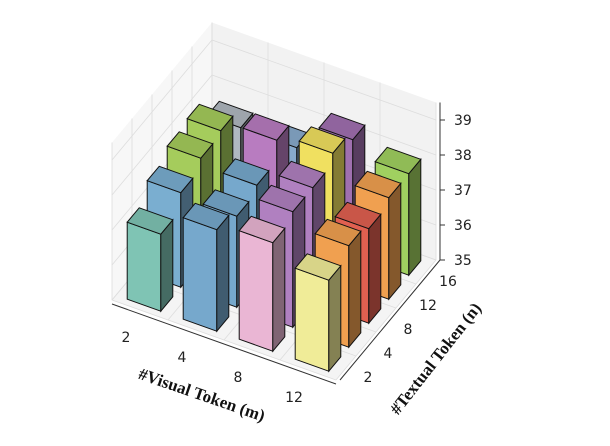 This screenshot has height=446, width=610. Describe the element at coordinates (274, 100) in the screenshot. I see `grid-line` at that location.